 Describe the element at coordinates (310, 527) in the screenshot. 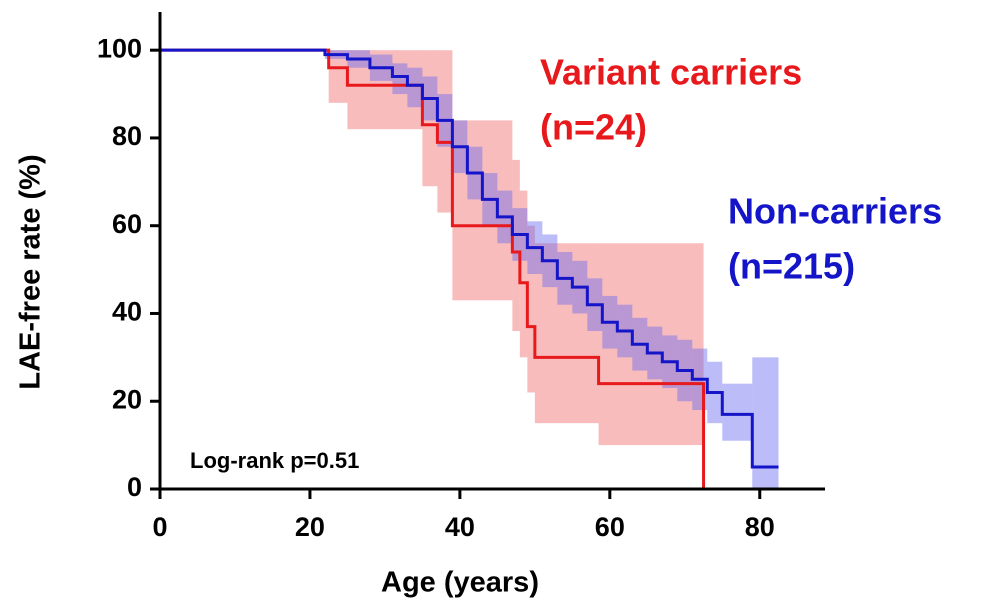

I see `x-tick-label: 20` at that location.